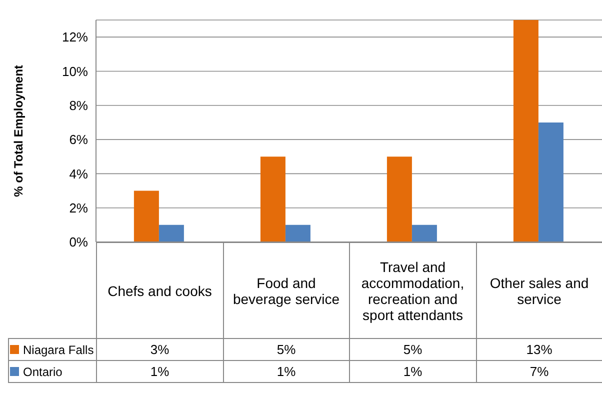  What do you see at coordinates (539, 349) in the screenshot?
I see `data-label: 13%` at bounding box center [539, 349].